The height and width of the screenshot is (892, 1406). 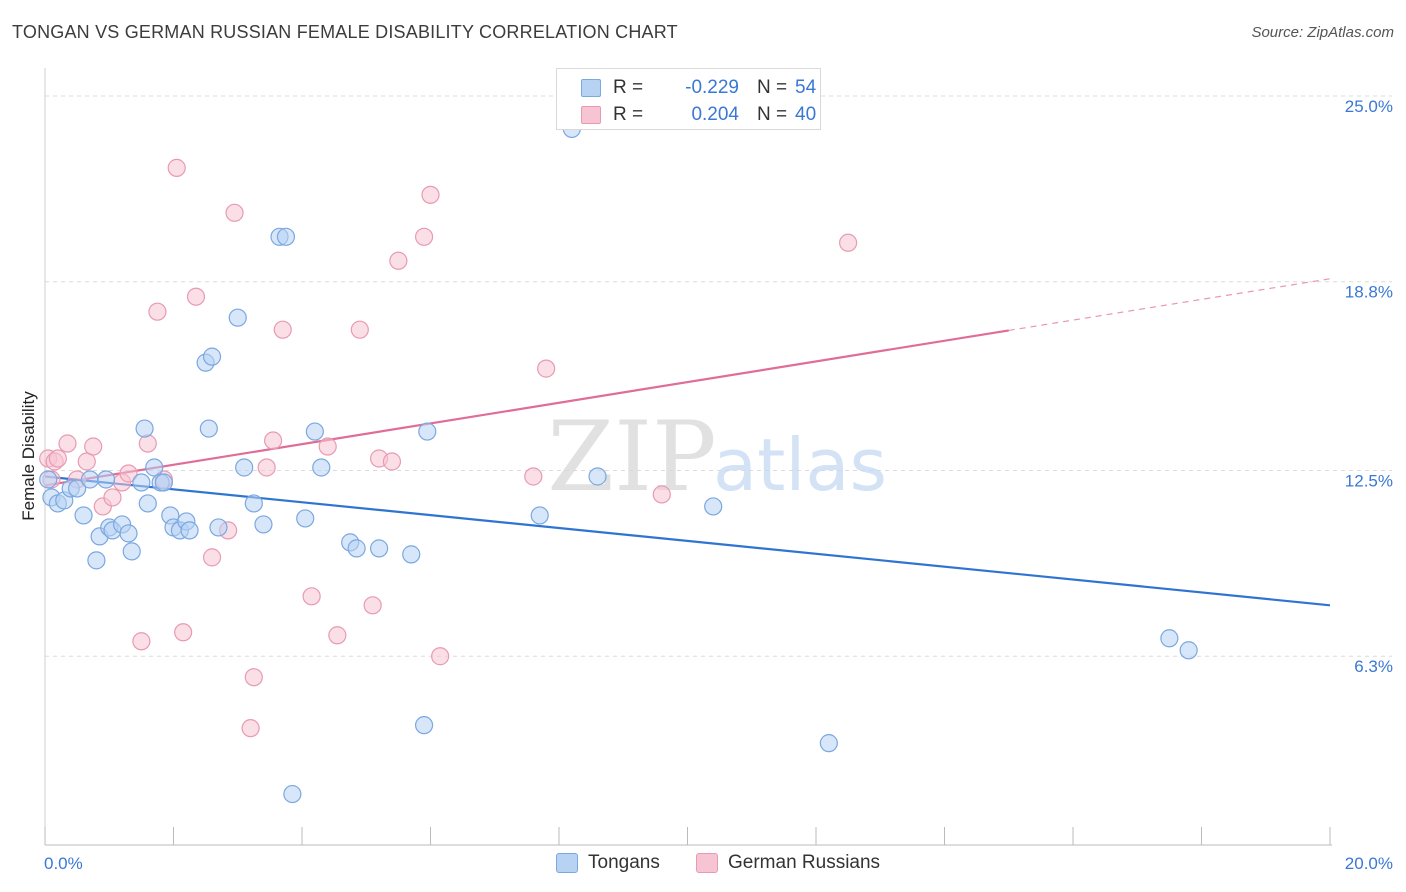 What do you see at coordinates (631, 457) in the screenshot?
I see `watermark-zip: ZIP` at bounding box center [631, 457].